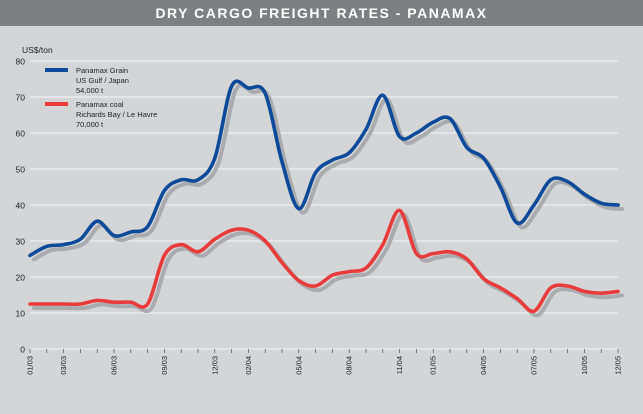 The image size is (643, 414). I want to click on legend-label: Richards Bay / Le Havre, so click(116, 114).